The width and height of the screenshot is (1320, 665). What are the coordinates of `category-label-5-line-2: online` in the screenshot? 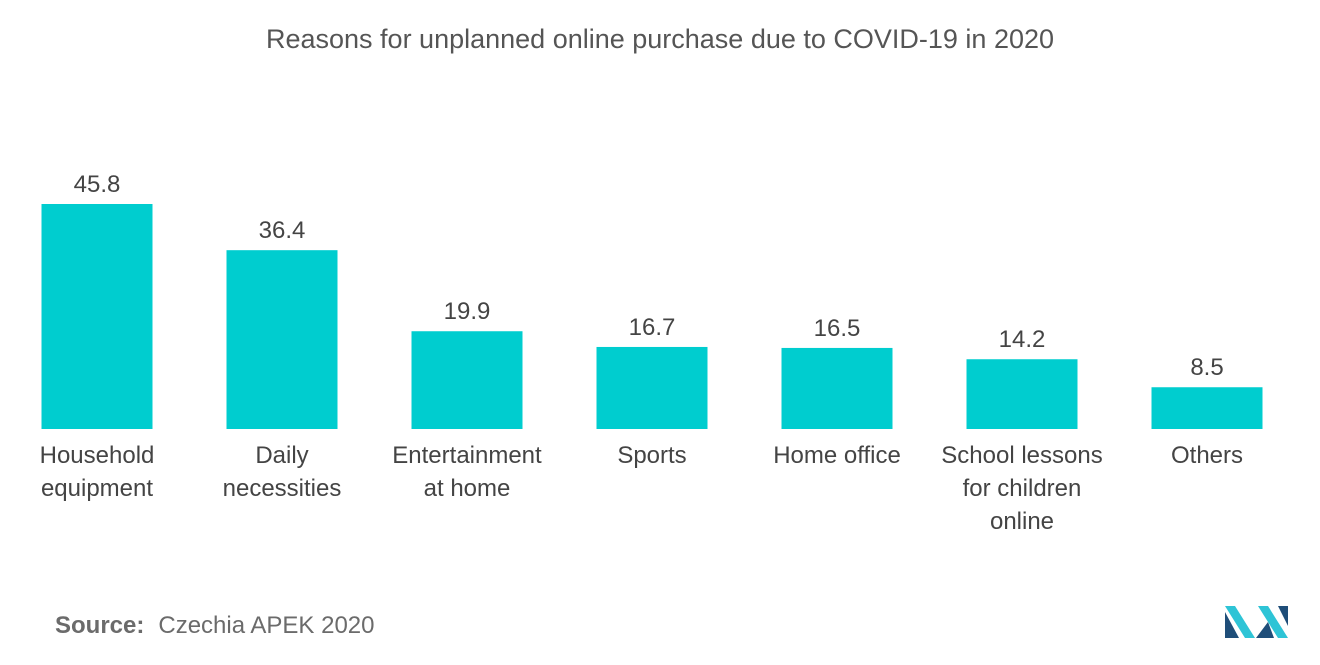 It's located at (1022, 521).